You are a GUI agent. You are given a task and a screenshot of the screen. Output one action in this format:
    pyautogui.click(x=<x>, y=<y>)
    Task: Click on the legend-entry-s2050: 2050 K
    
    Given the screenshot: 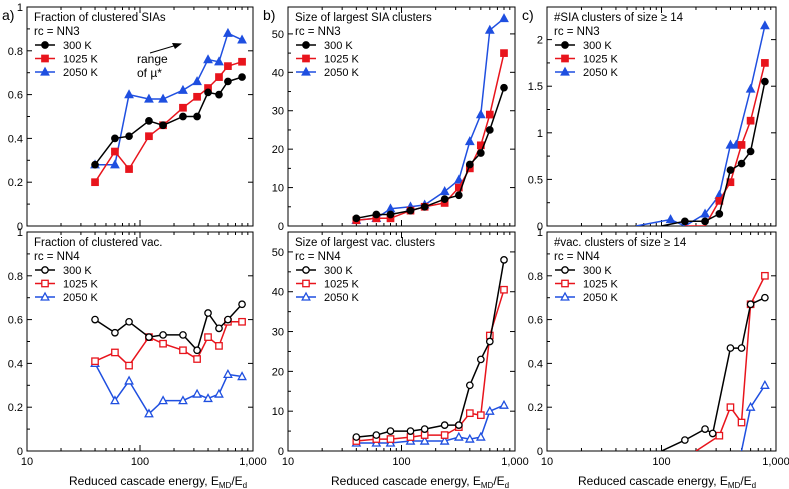 What is the action you would take?
    pyautogui.click(x=67, y=297)
    